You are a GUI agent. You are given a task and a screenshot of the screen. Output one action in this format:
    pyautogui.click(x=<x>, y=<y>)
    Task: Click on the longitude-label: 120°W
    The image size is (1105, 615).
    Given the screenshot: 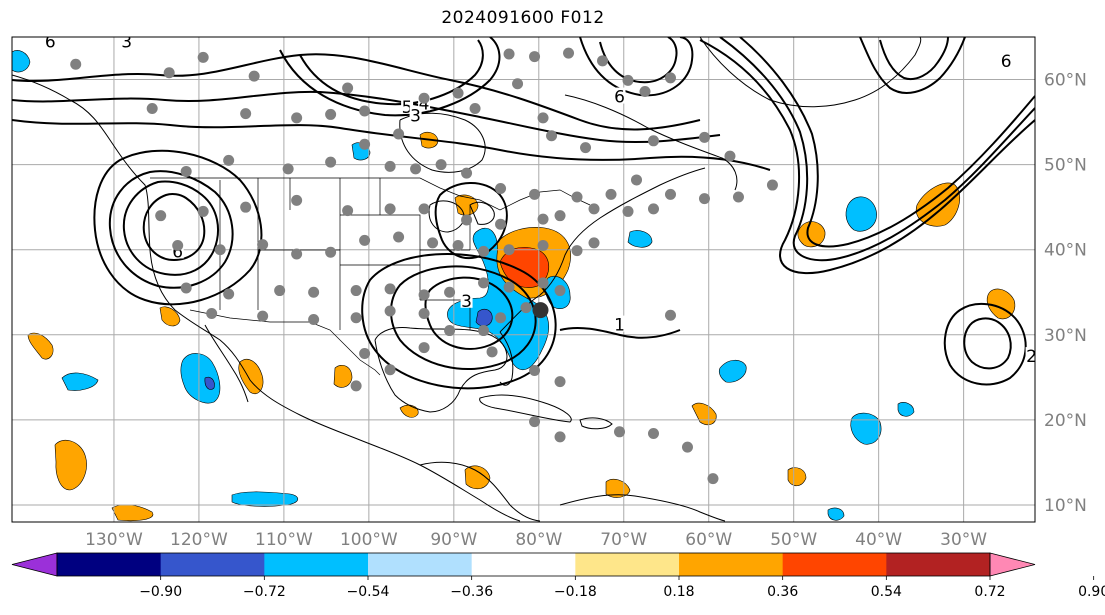 What is the action you would take?
    pyautogui.click(x=199, y=540)
    